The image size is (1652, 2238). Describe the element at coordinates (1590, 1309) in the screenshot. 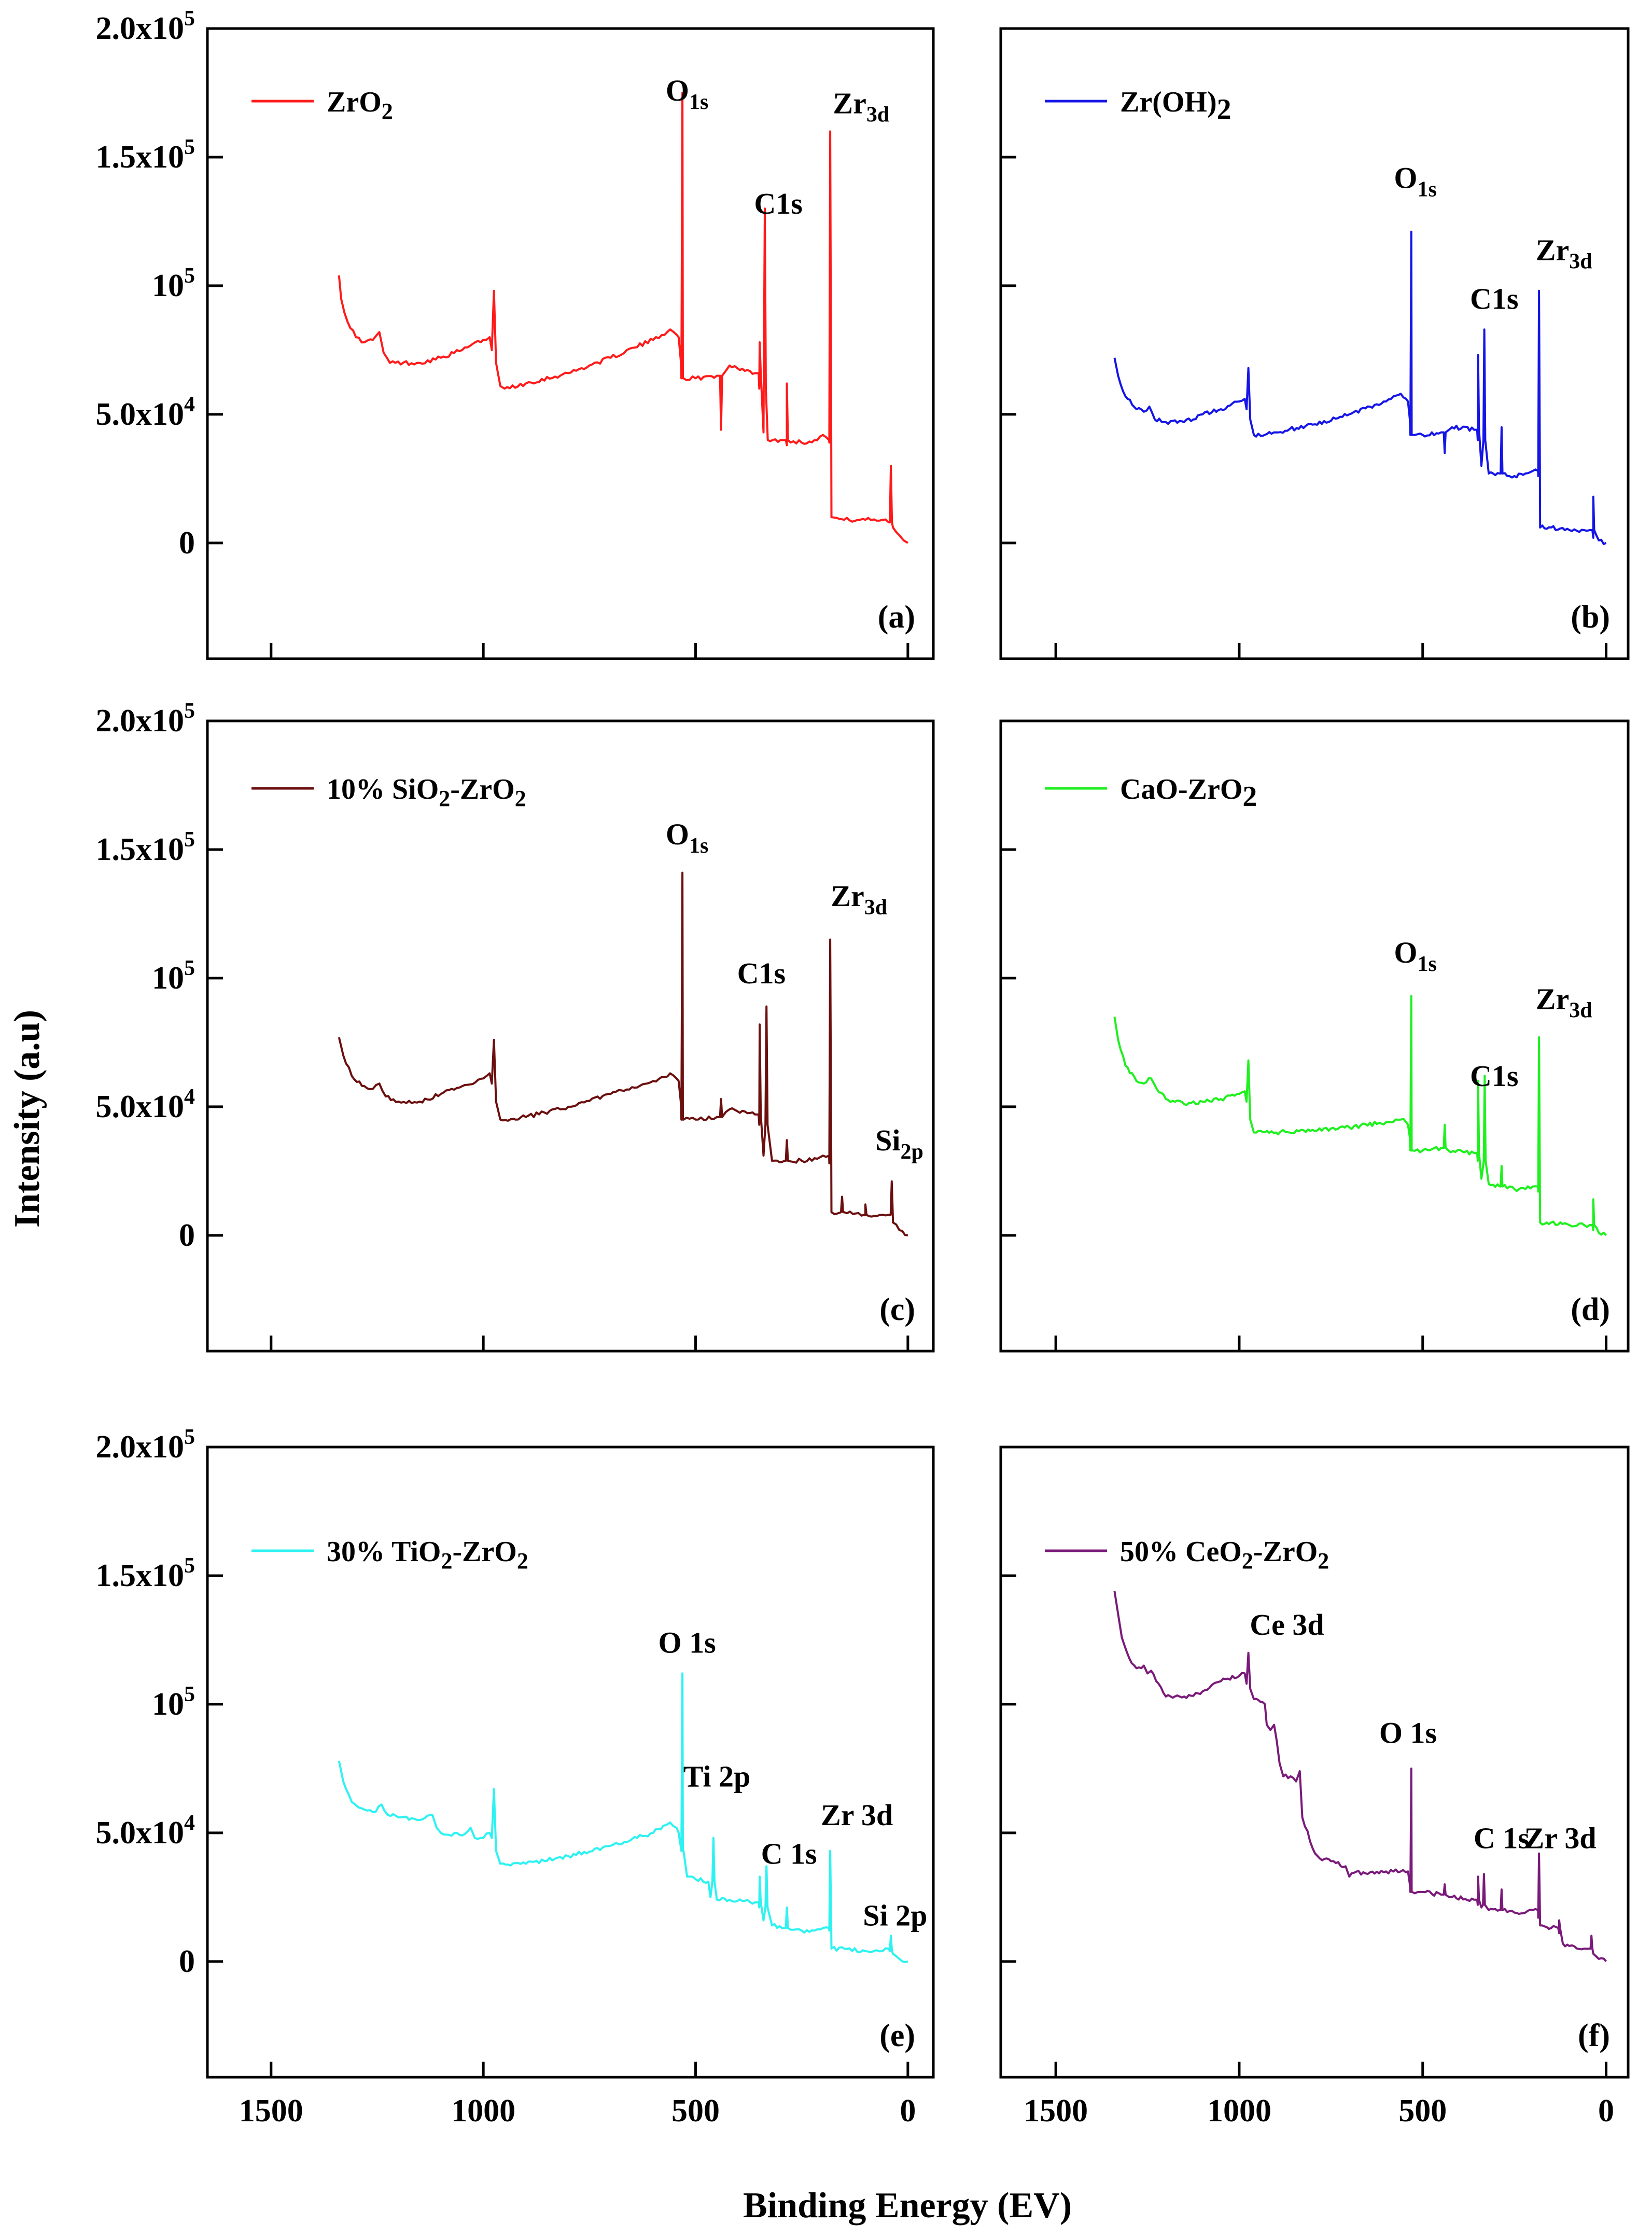

I see `panel-label: (d)` at that location.